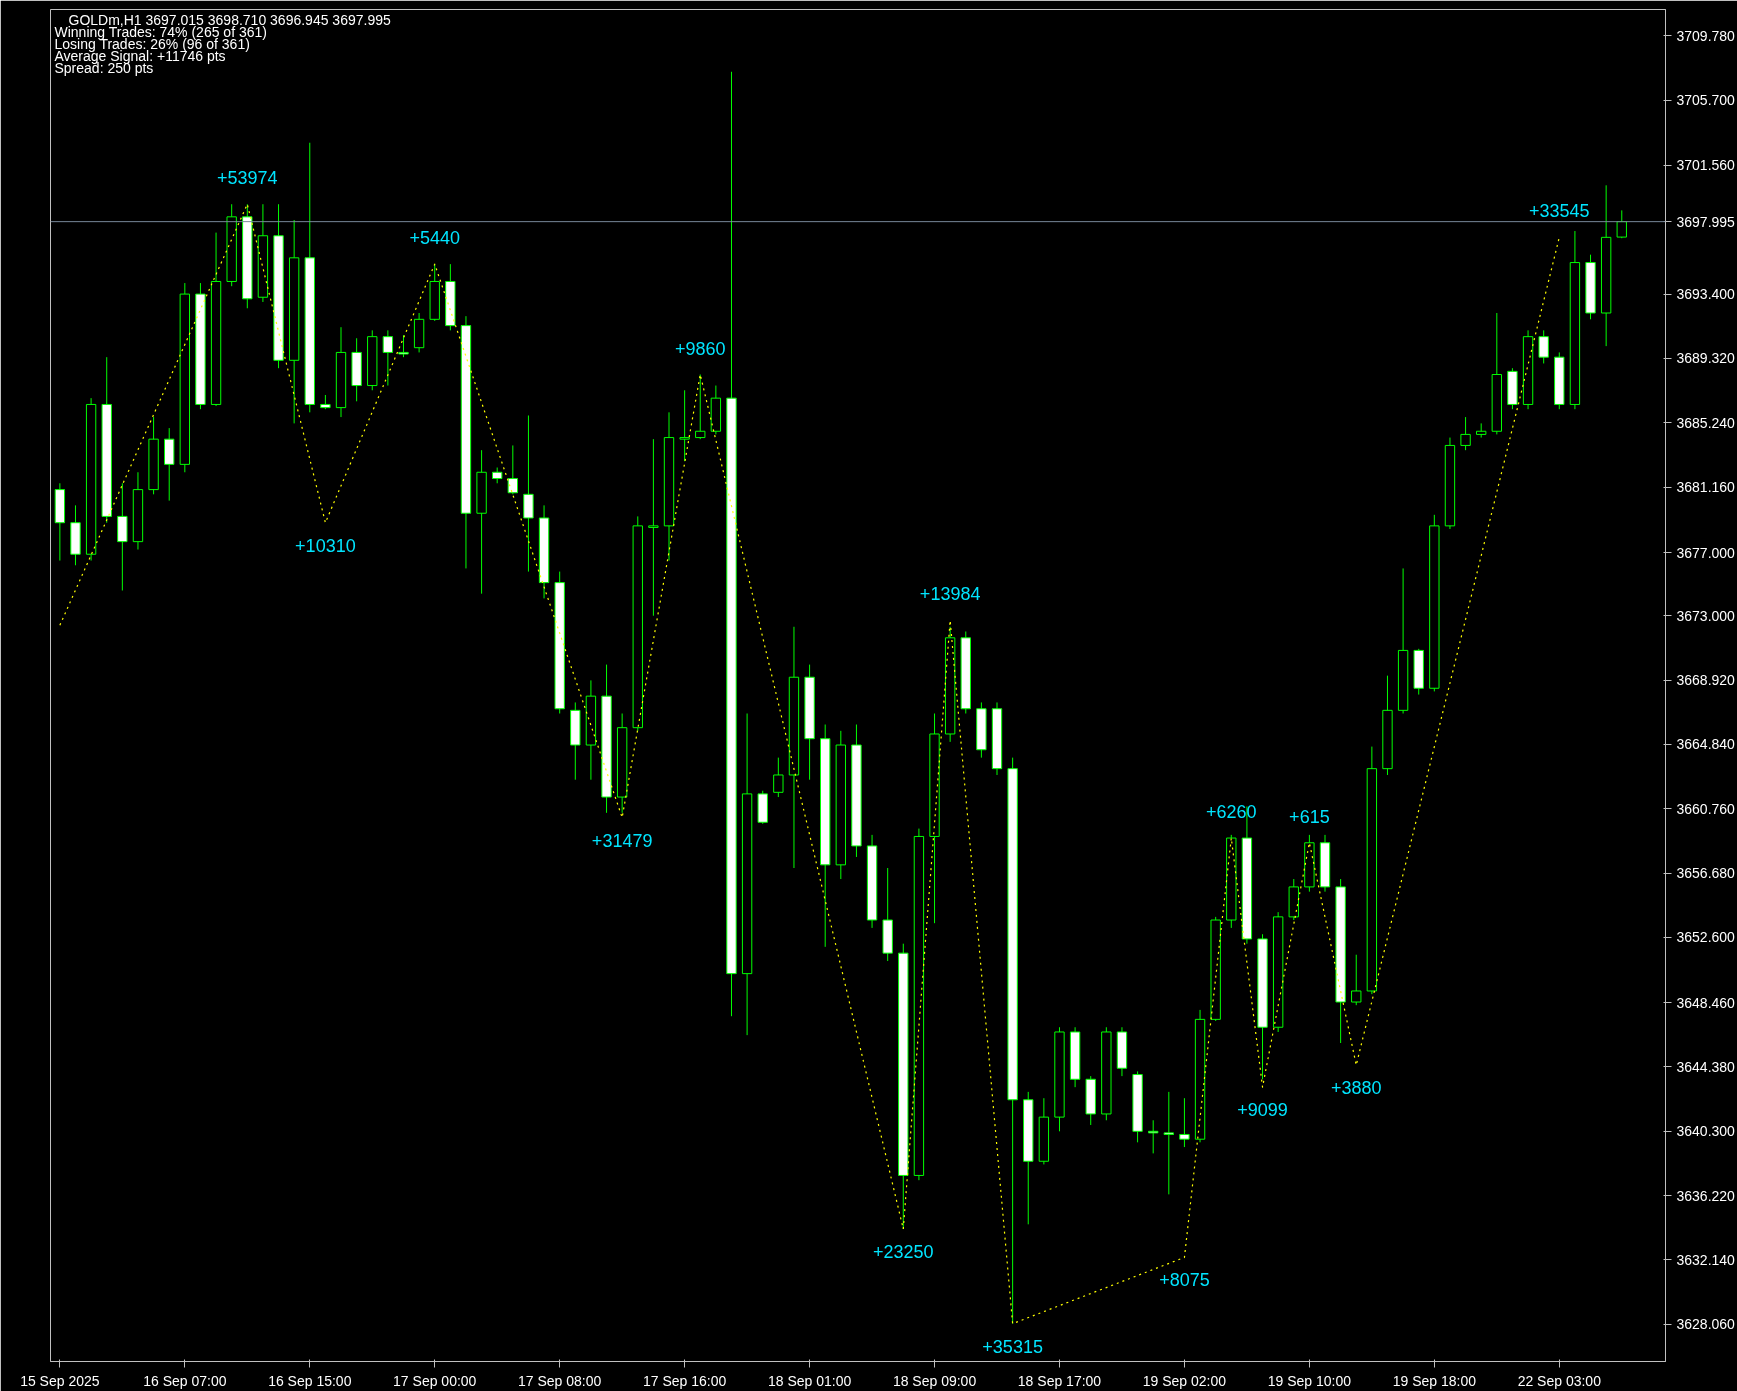 The height and width of the screenshot is (1391, 1737). What do you see at coordinates (1559, 1380) in the screenshot?
I see `x-tick-label: 22 Sep 03:00` at bounding box center [1559, 1380].